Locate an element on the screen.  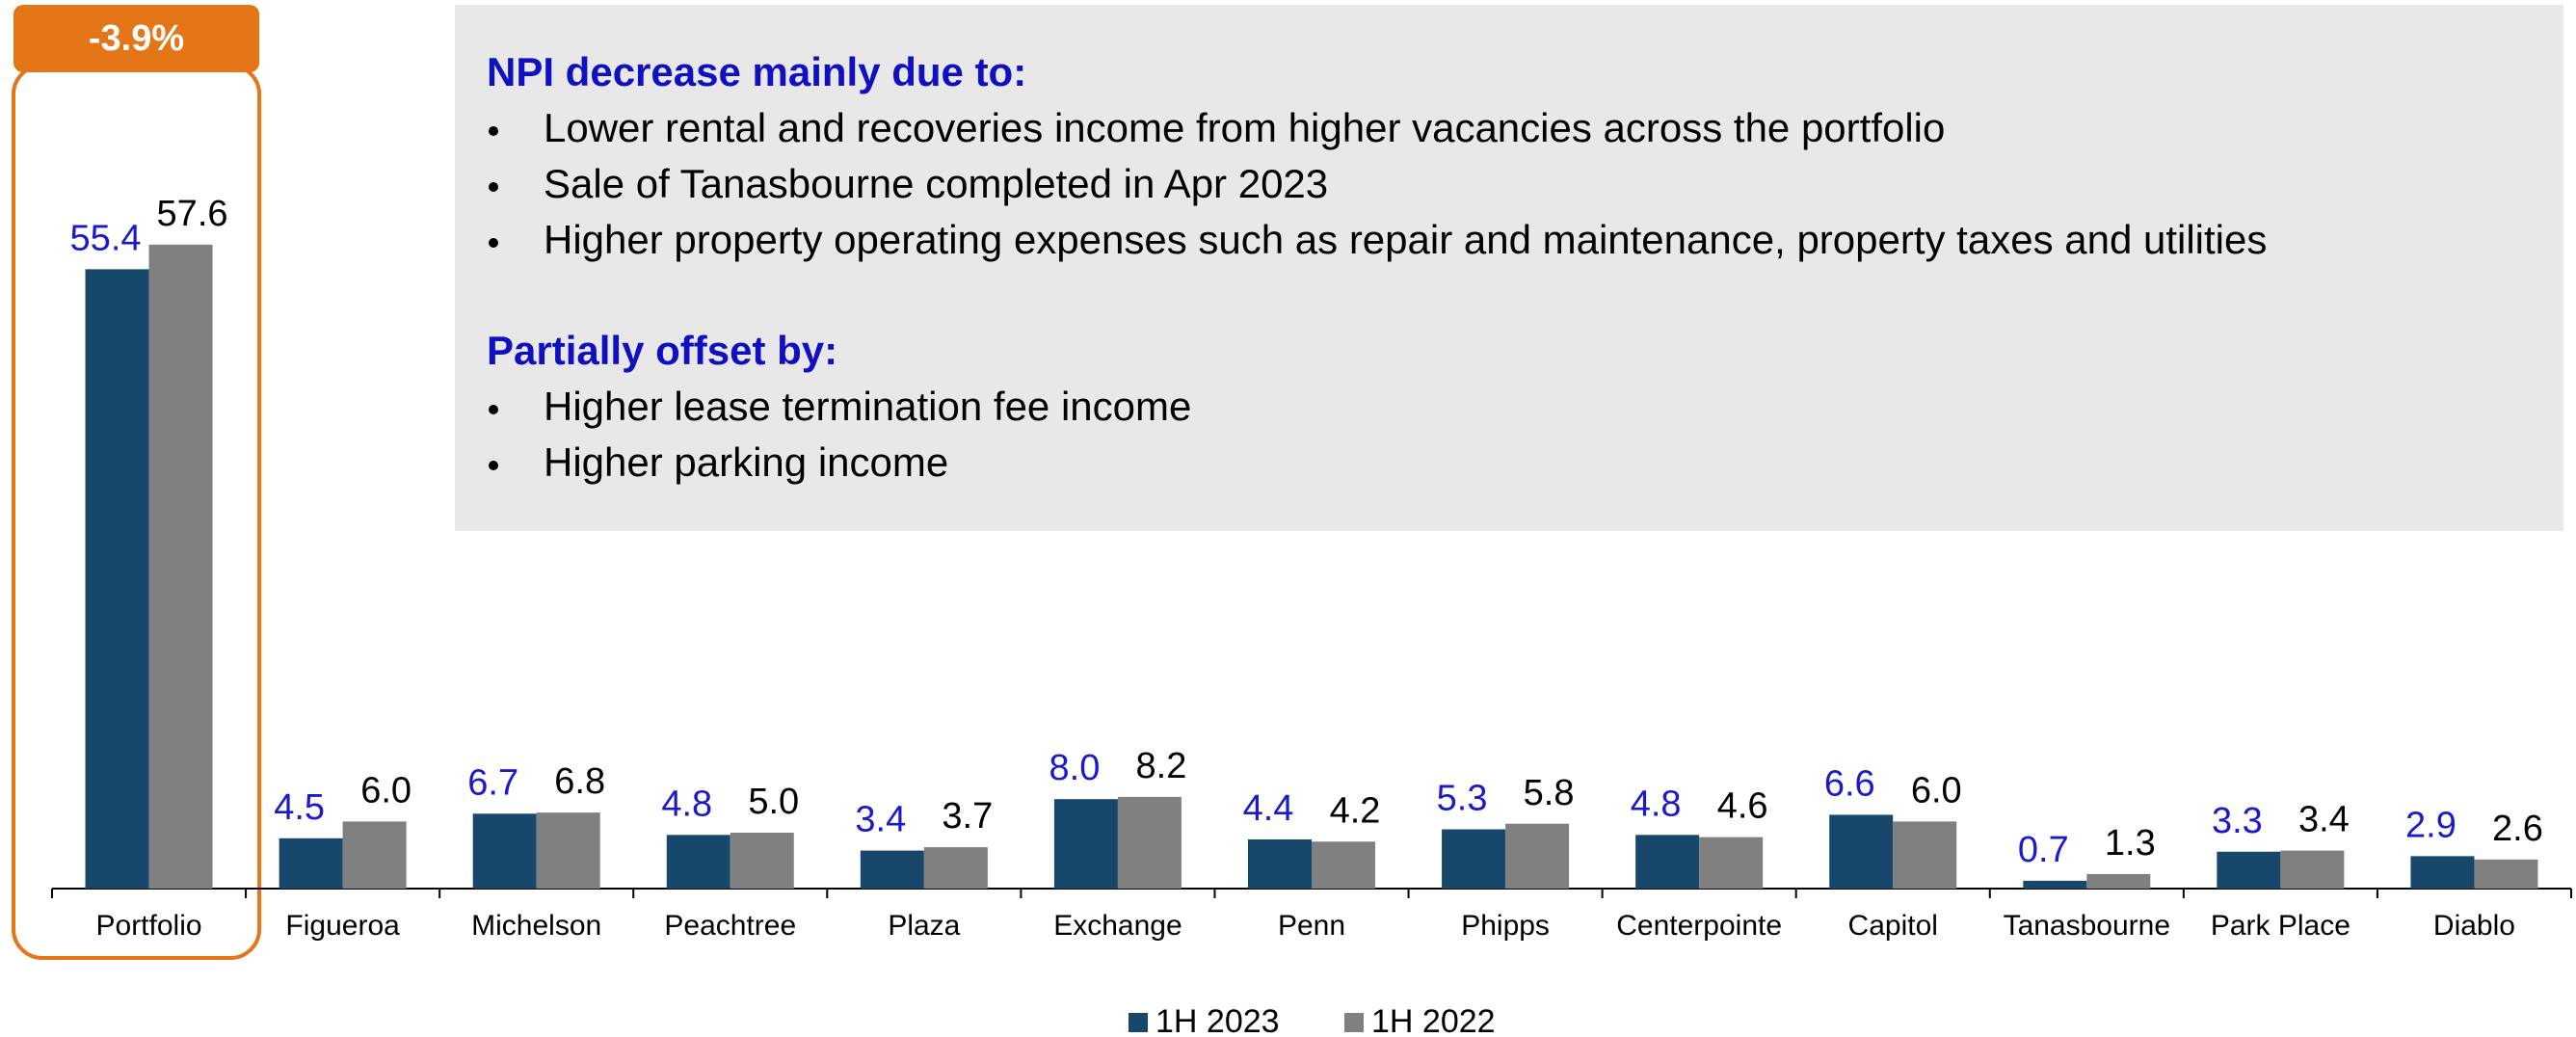
legend-label: 1H 2023 is located at coordinates (1217, 1020).